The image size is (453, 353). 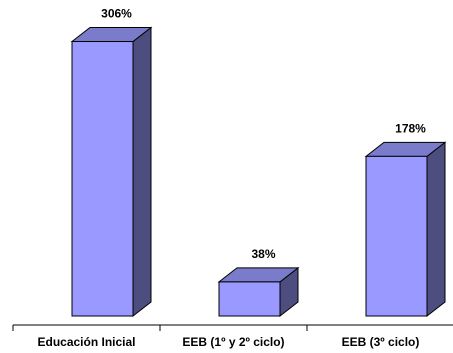 I want to click on category-label: EEB (1º y 2º ciclo), so click(x=233, y=342).